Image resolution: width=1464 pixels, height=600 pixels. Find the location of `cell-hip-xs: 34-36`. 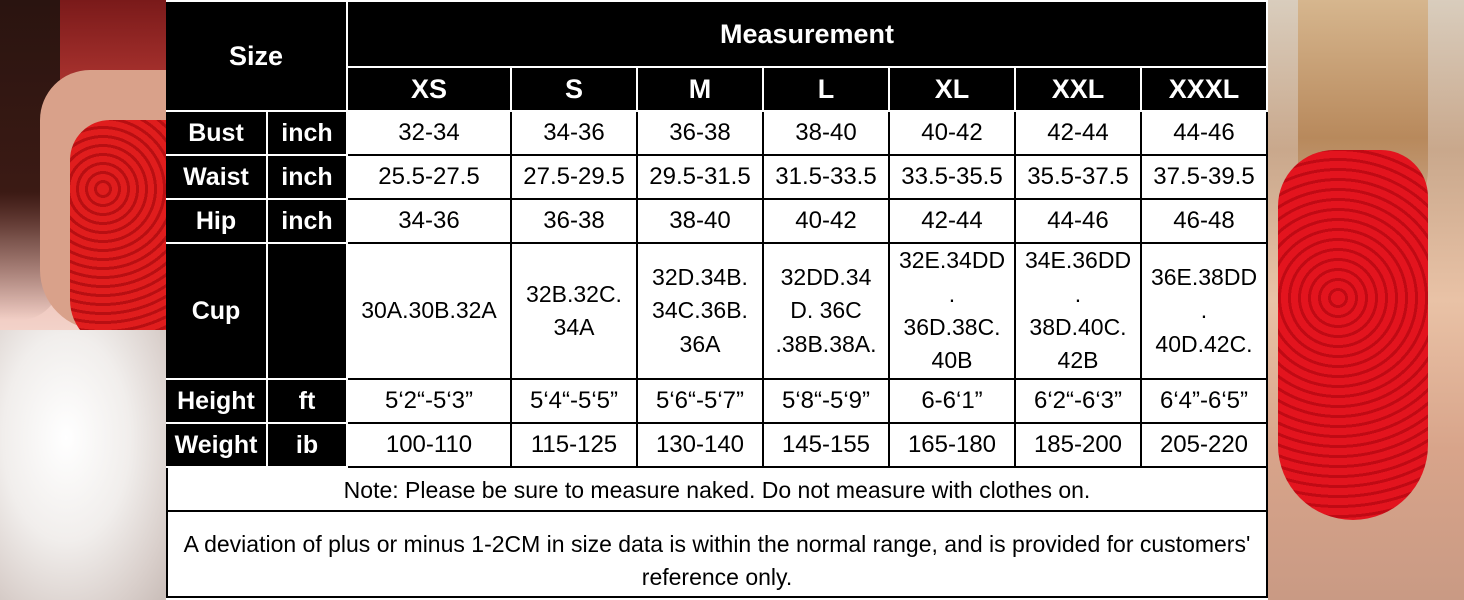

cell-hip-xs: 34-36 is located at coordinates (430, 222).